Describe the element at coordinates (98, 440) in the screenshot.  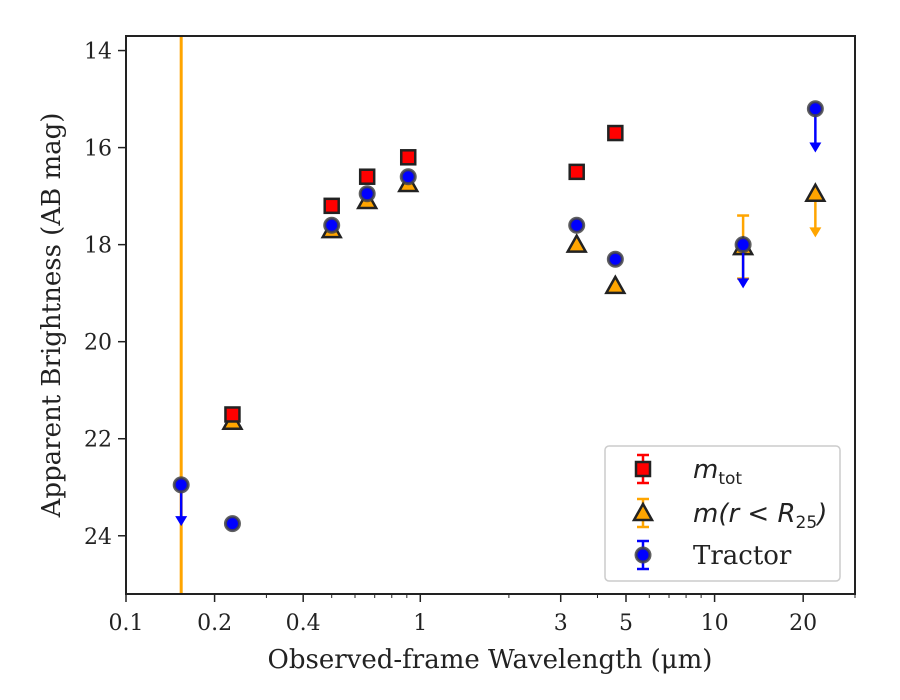
I see `y-tick-label-4: 22` at that location.